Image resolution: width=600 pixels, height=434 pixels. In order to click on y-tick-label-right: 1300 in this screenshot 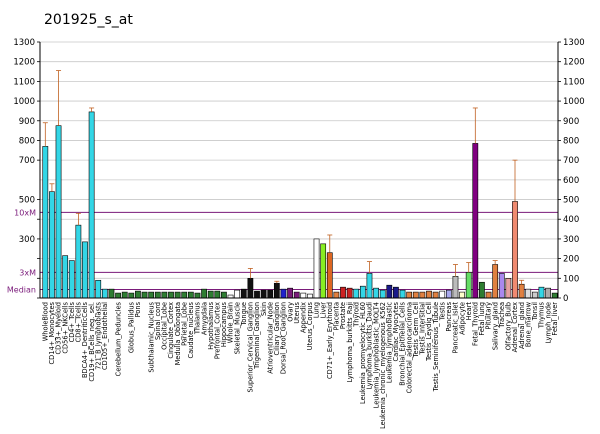, I will do `click(574, 43)`.